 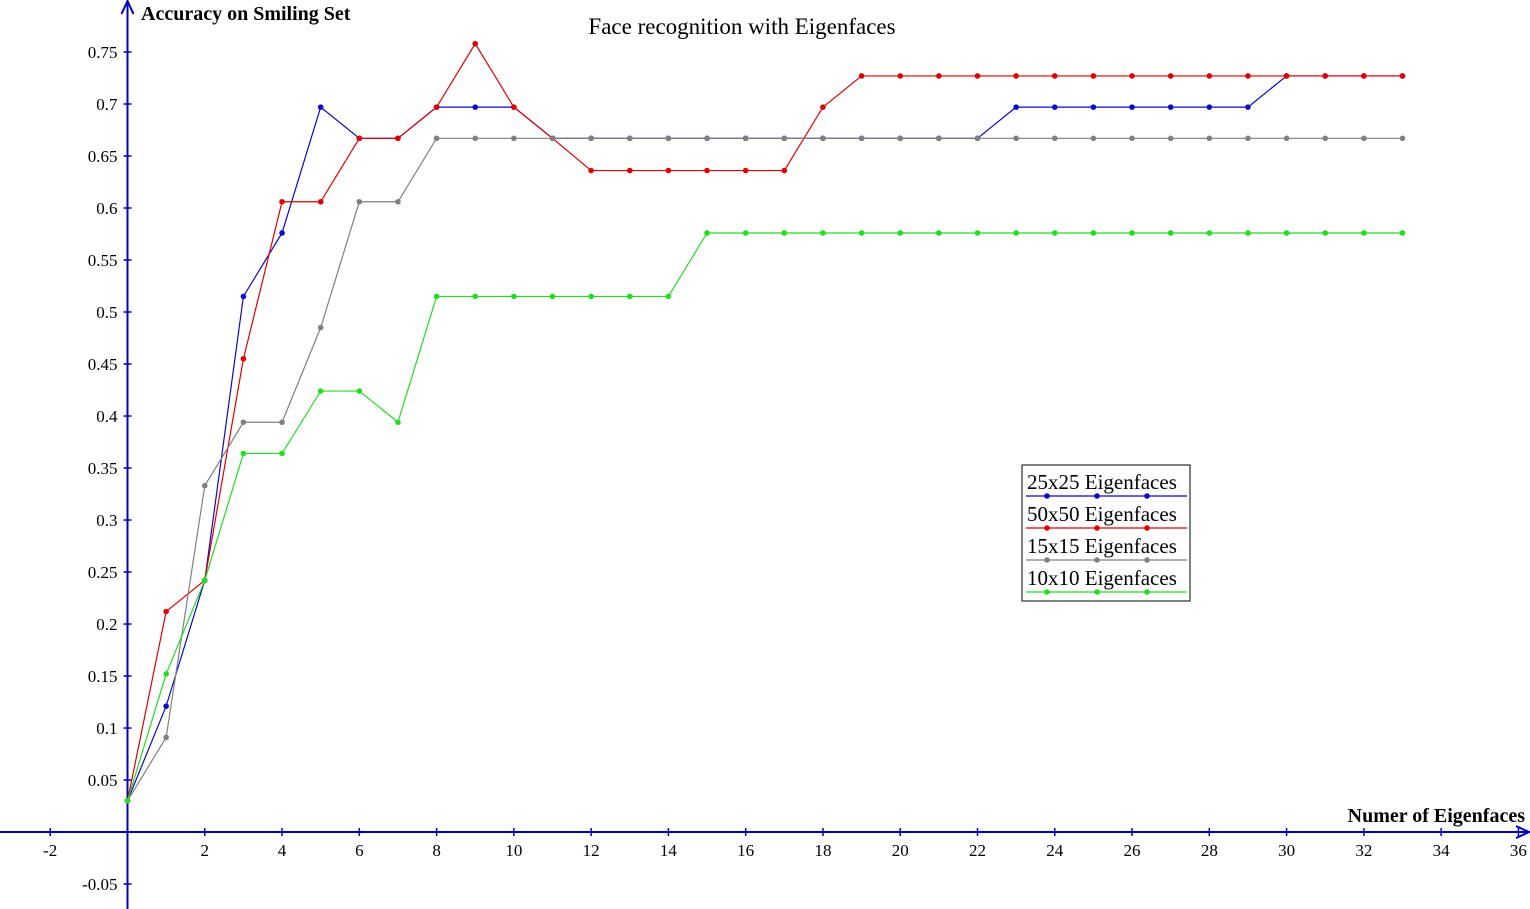 What do you see at coordinates (1442, 850) in the screenshot?
I see `x-tick-label: 34` at bounding box center [1442, 850].